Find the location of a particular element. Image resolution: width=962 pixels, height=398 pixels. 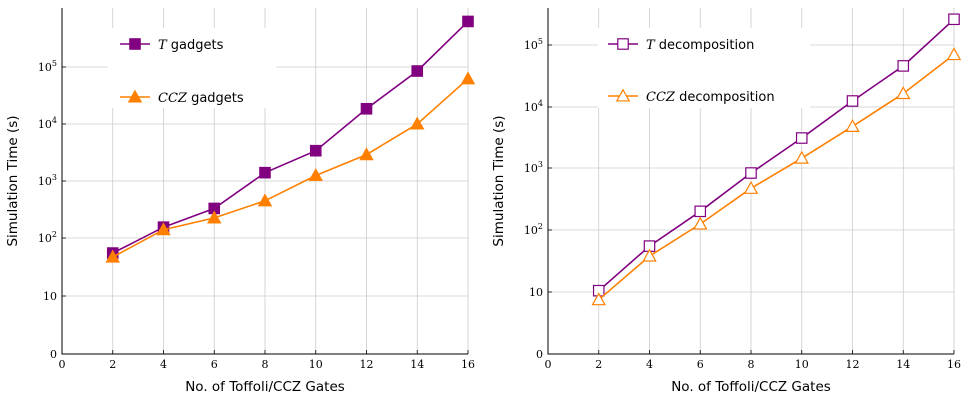

legend: T decomposition CCZ decomposition is located at coordinates (704, 68).